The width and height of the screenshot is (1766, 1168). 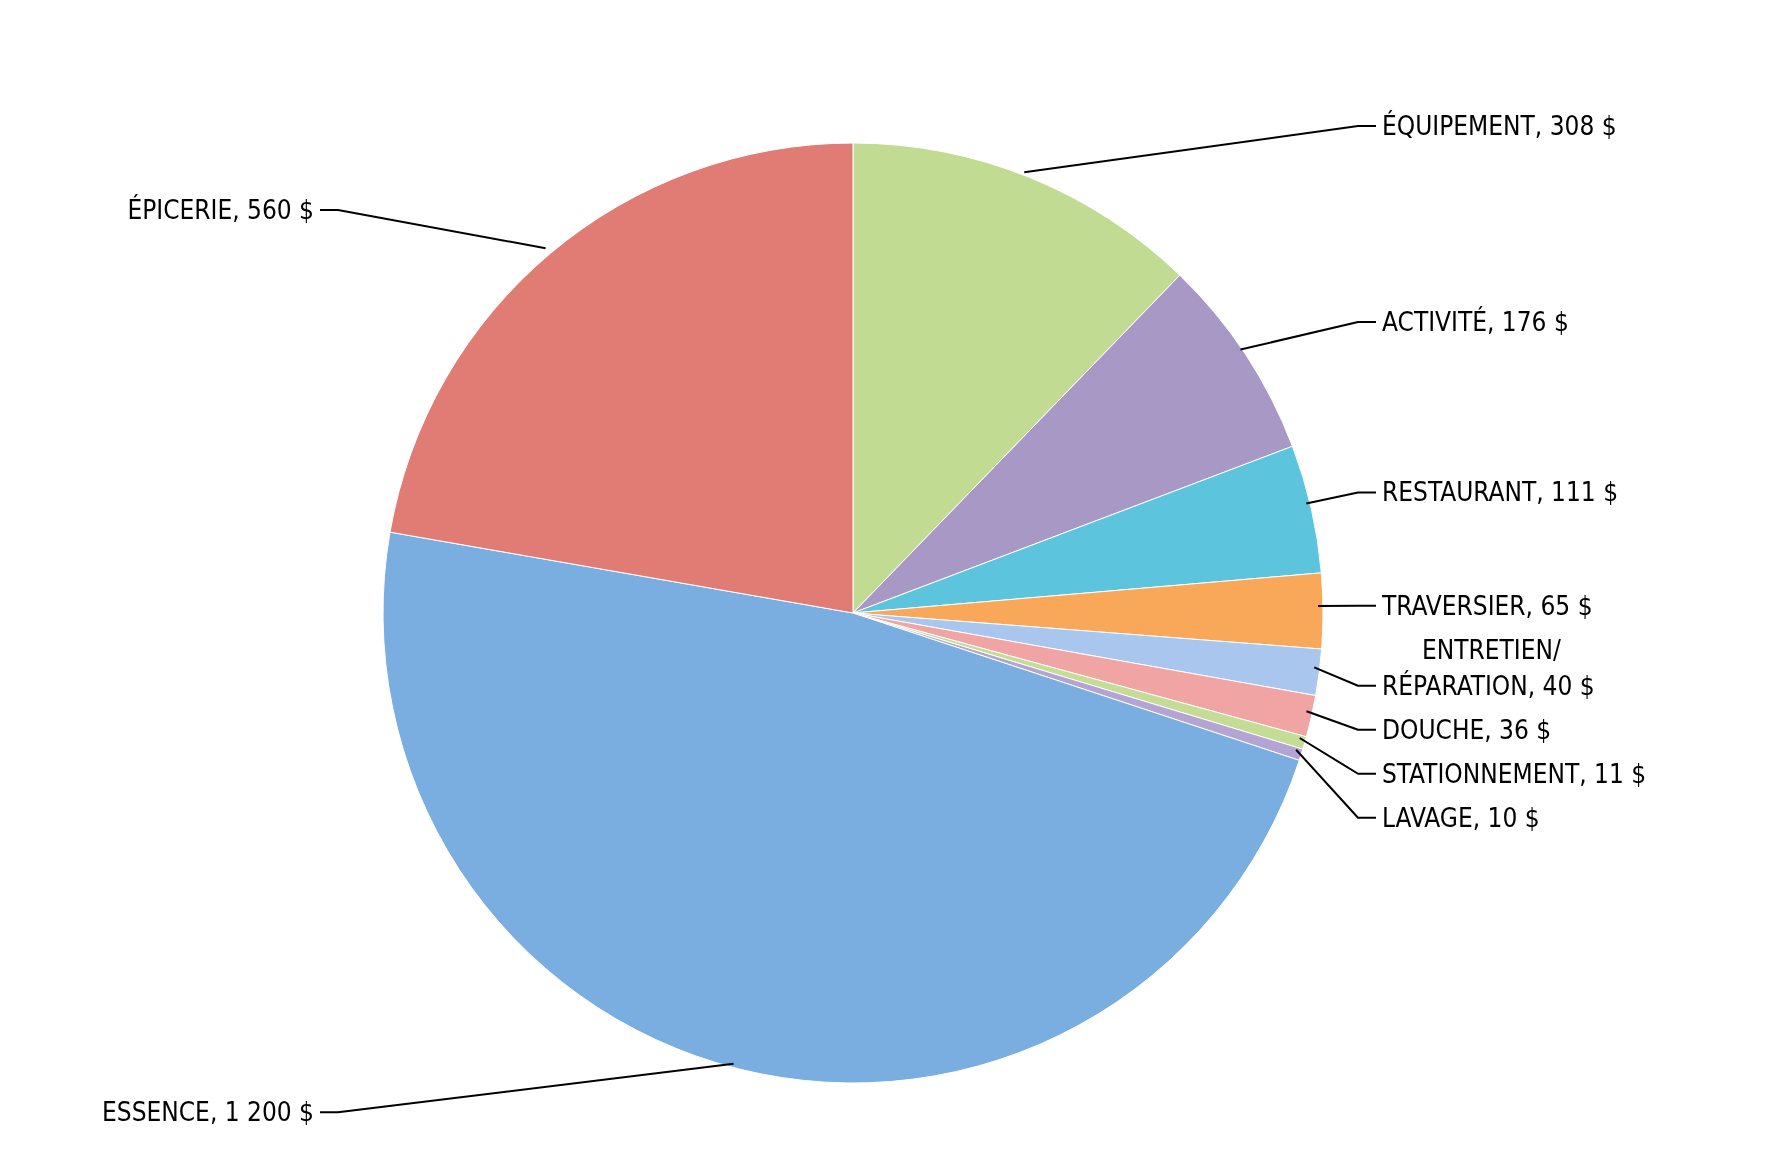 I want to click on slice-label: ESSENCE, 1 200 $, so click(x=208, y=1112).